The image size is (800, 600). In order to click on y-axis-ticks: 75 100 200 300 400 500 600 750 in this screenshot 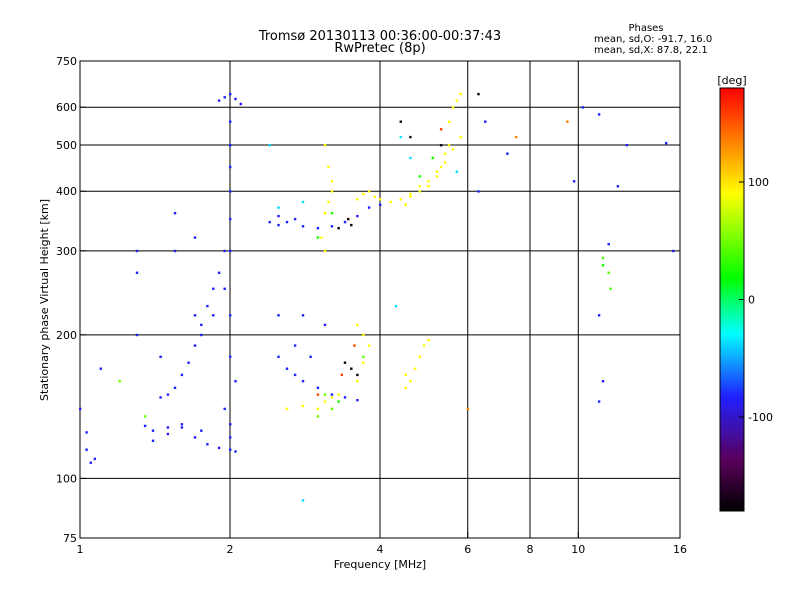, I will do `click(71, 300)`.